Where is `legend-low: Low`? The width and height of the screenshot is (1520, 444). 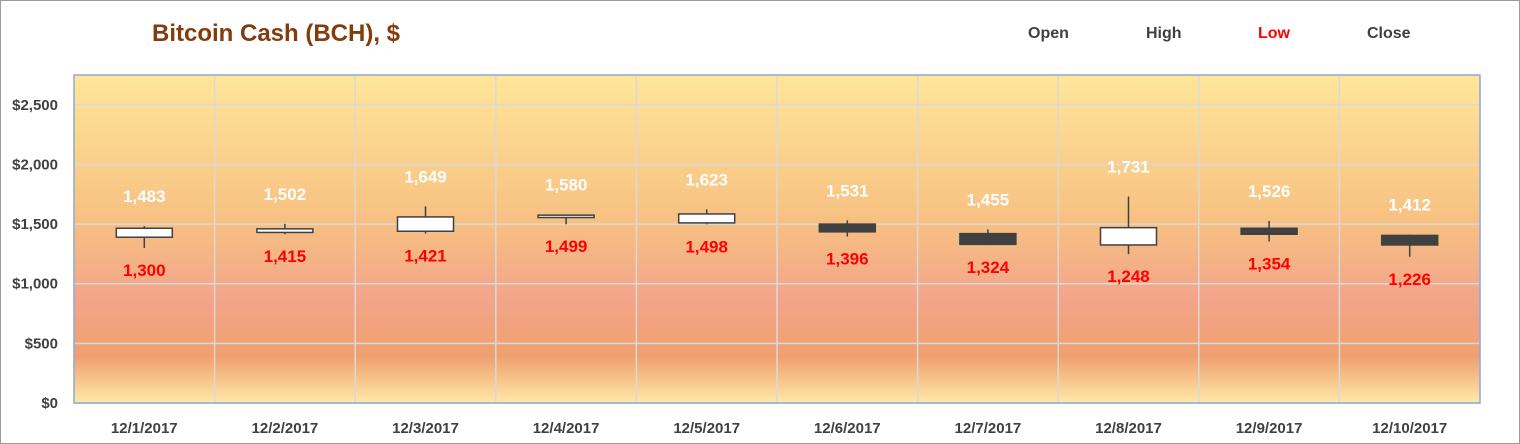
legend-low: Low is located at coordinates (1274, 33).